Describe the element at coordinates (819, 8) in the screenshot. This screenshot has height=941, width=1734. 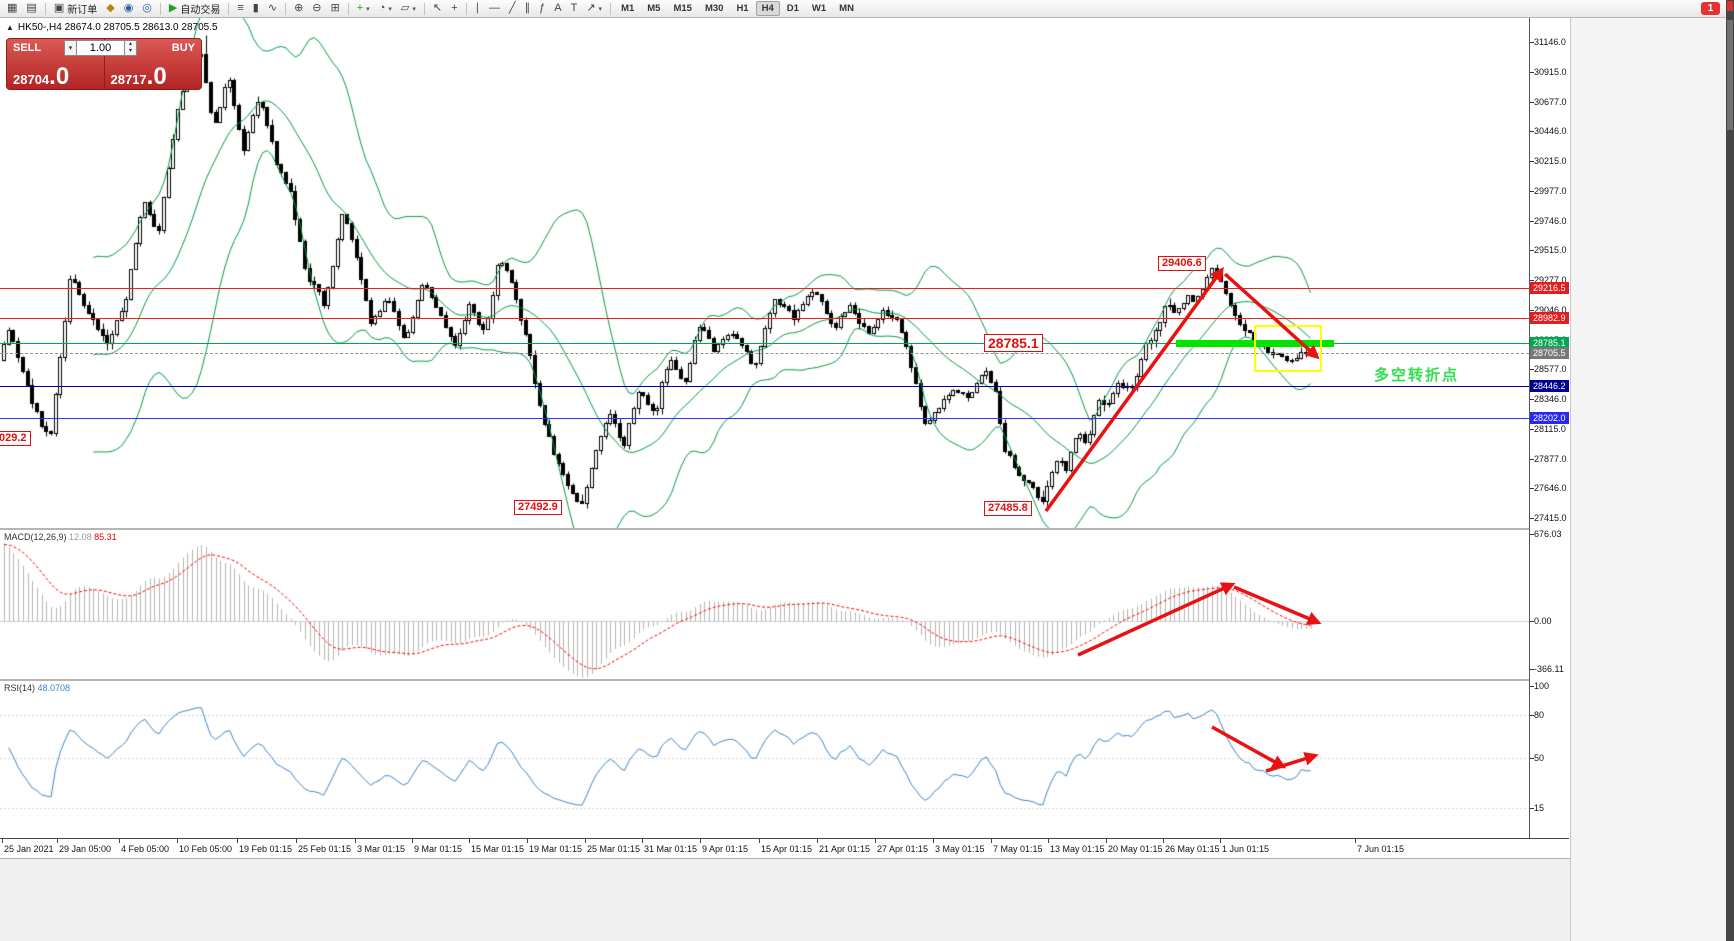
I see `timeframe-w1-button: W1` at that location.